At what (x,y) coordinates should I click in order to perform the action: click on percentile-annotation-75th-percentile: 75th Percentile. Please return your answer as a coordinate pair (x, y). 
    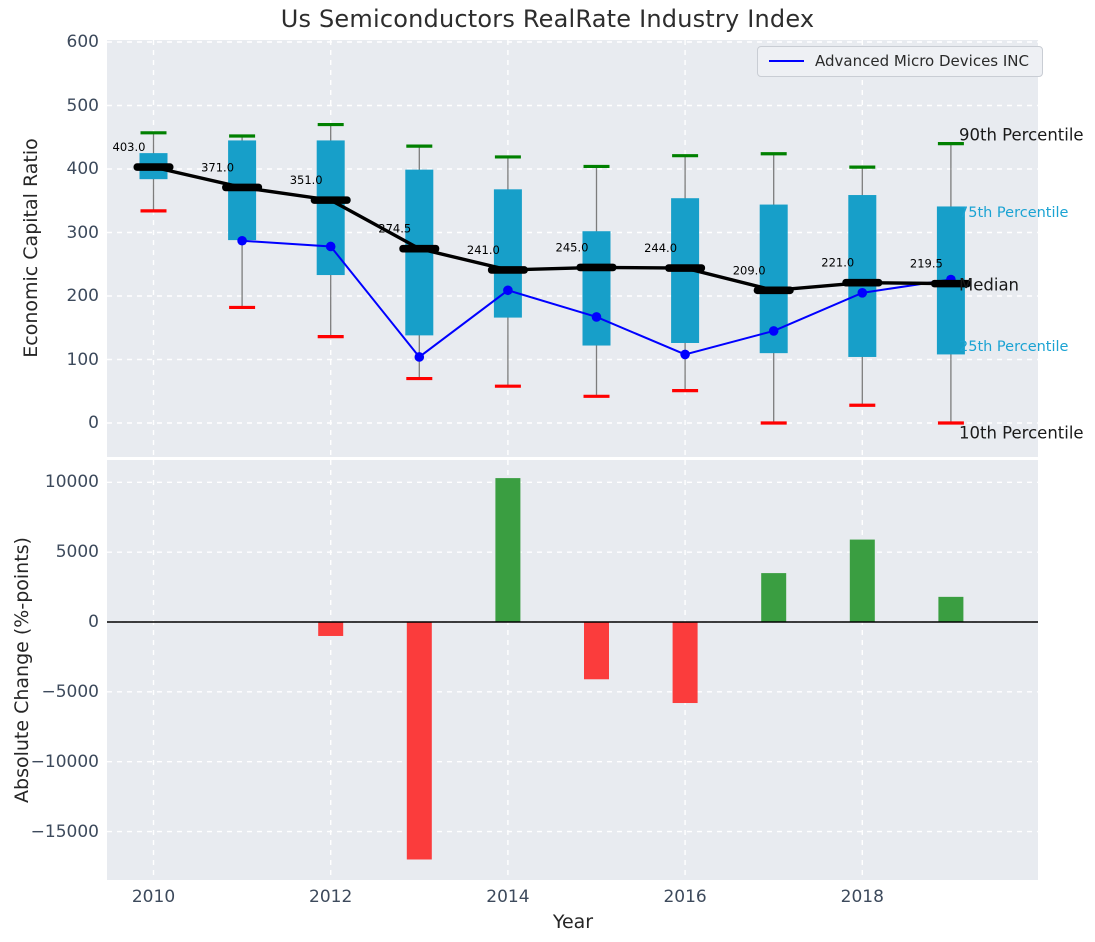
    Looking at the image, I should click on (1014, 213).